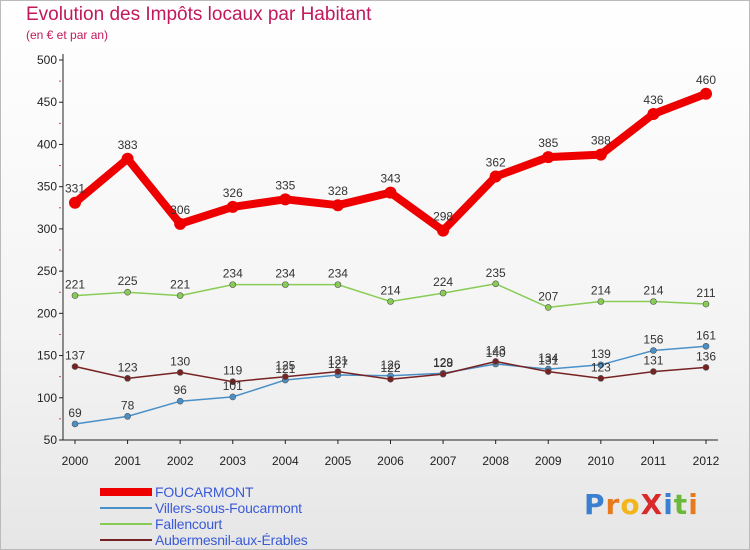 The height and width of the screenshot is (550, 750). Describe the element at coordinates (47, 313) in the screenshot. I see `y-tick-label: 200` at that location.